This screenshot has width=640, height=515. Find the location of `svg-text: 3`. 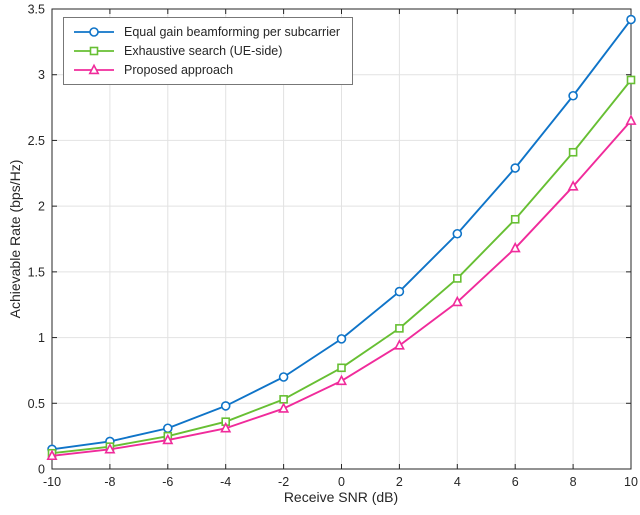

svg-text: 3 is located at coordinates (41, 75).